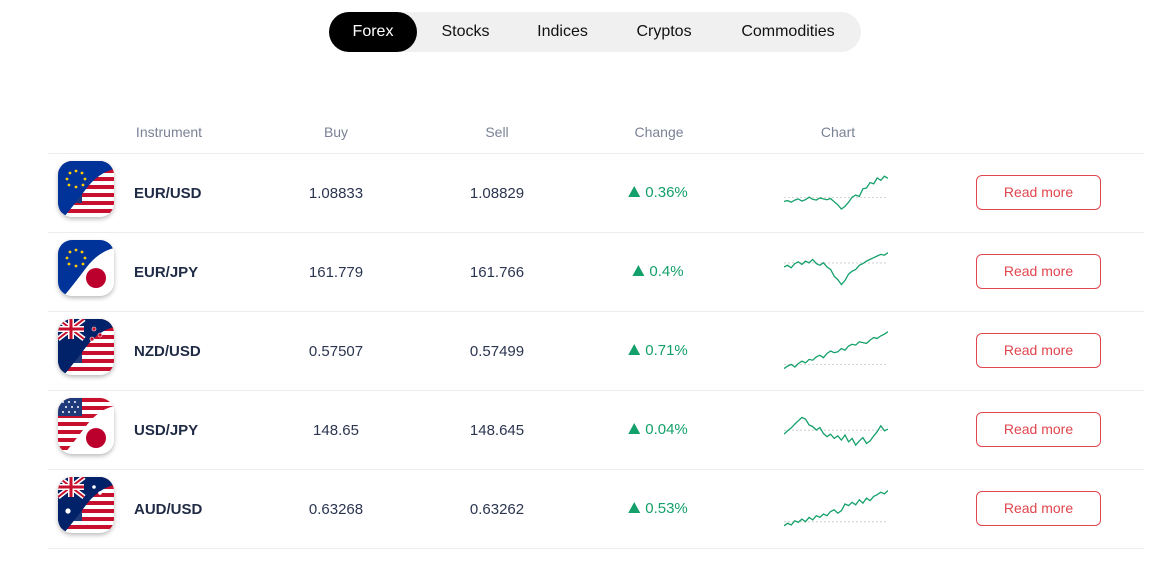  I want to click on table-row: USD/JPY 148.65 148.645 0.04% Read more, so click(596, 430).